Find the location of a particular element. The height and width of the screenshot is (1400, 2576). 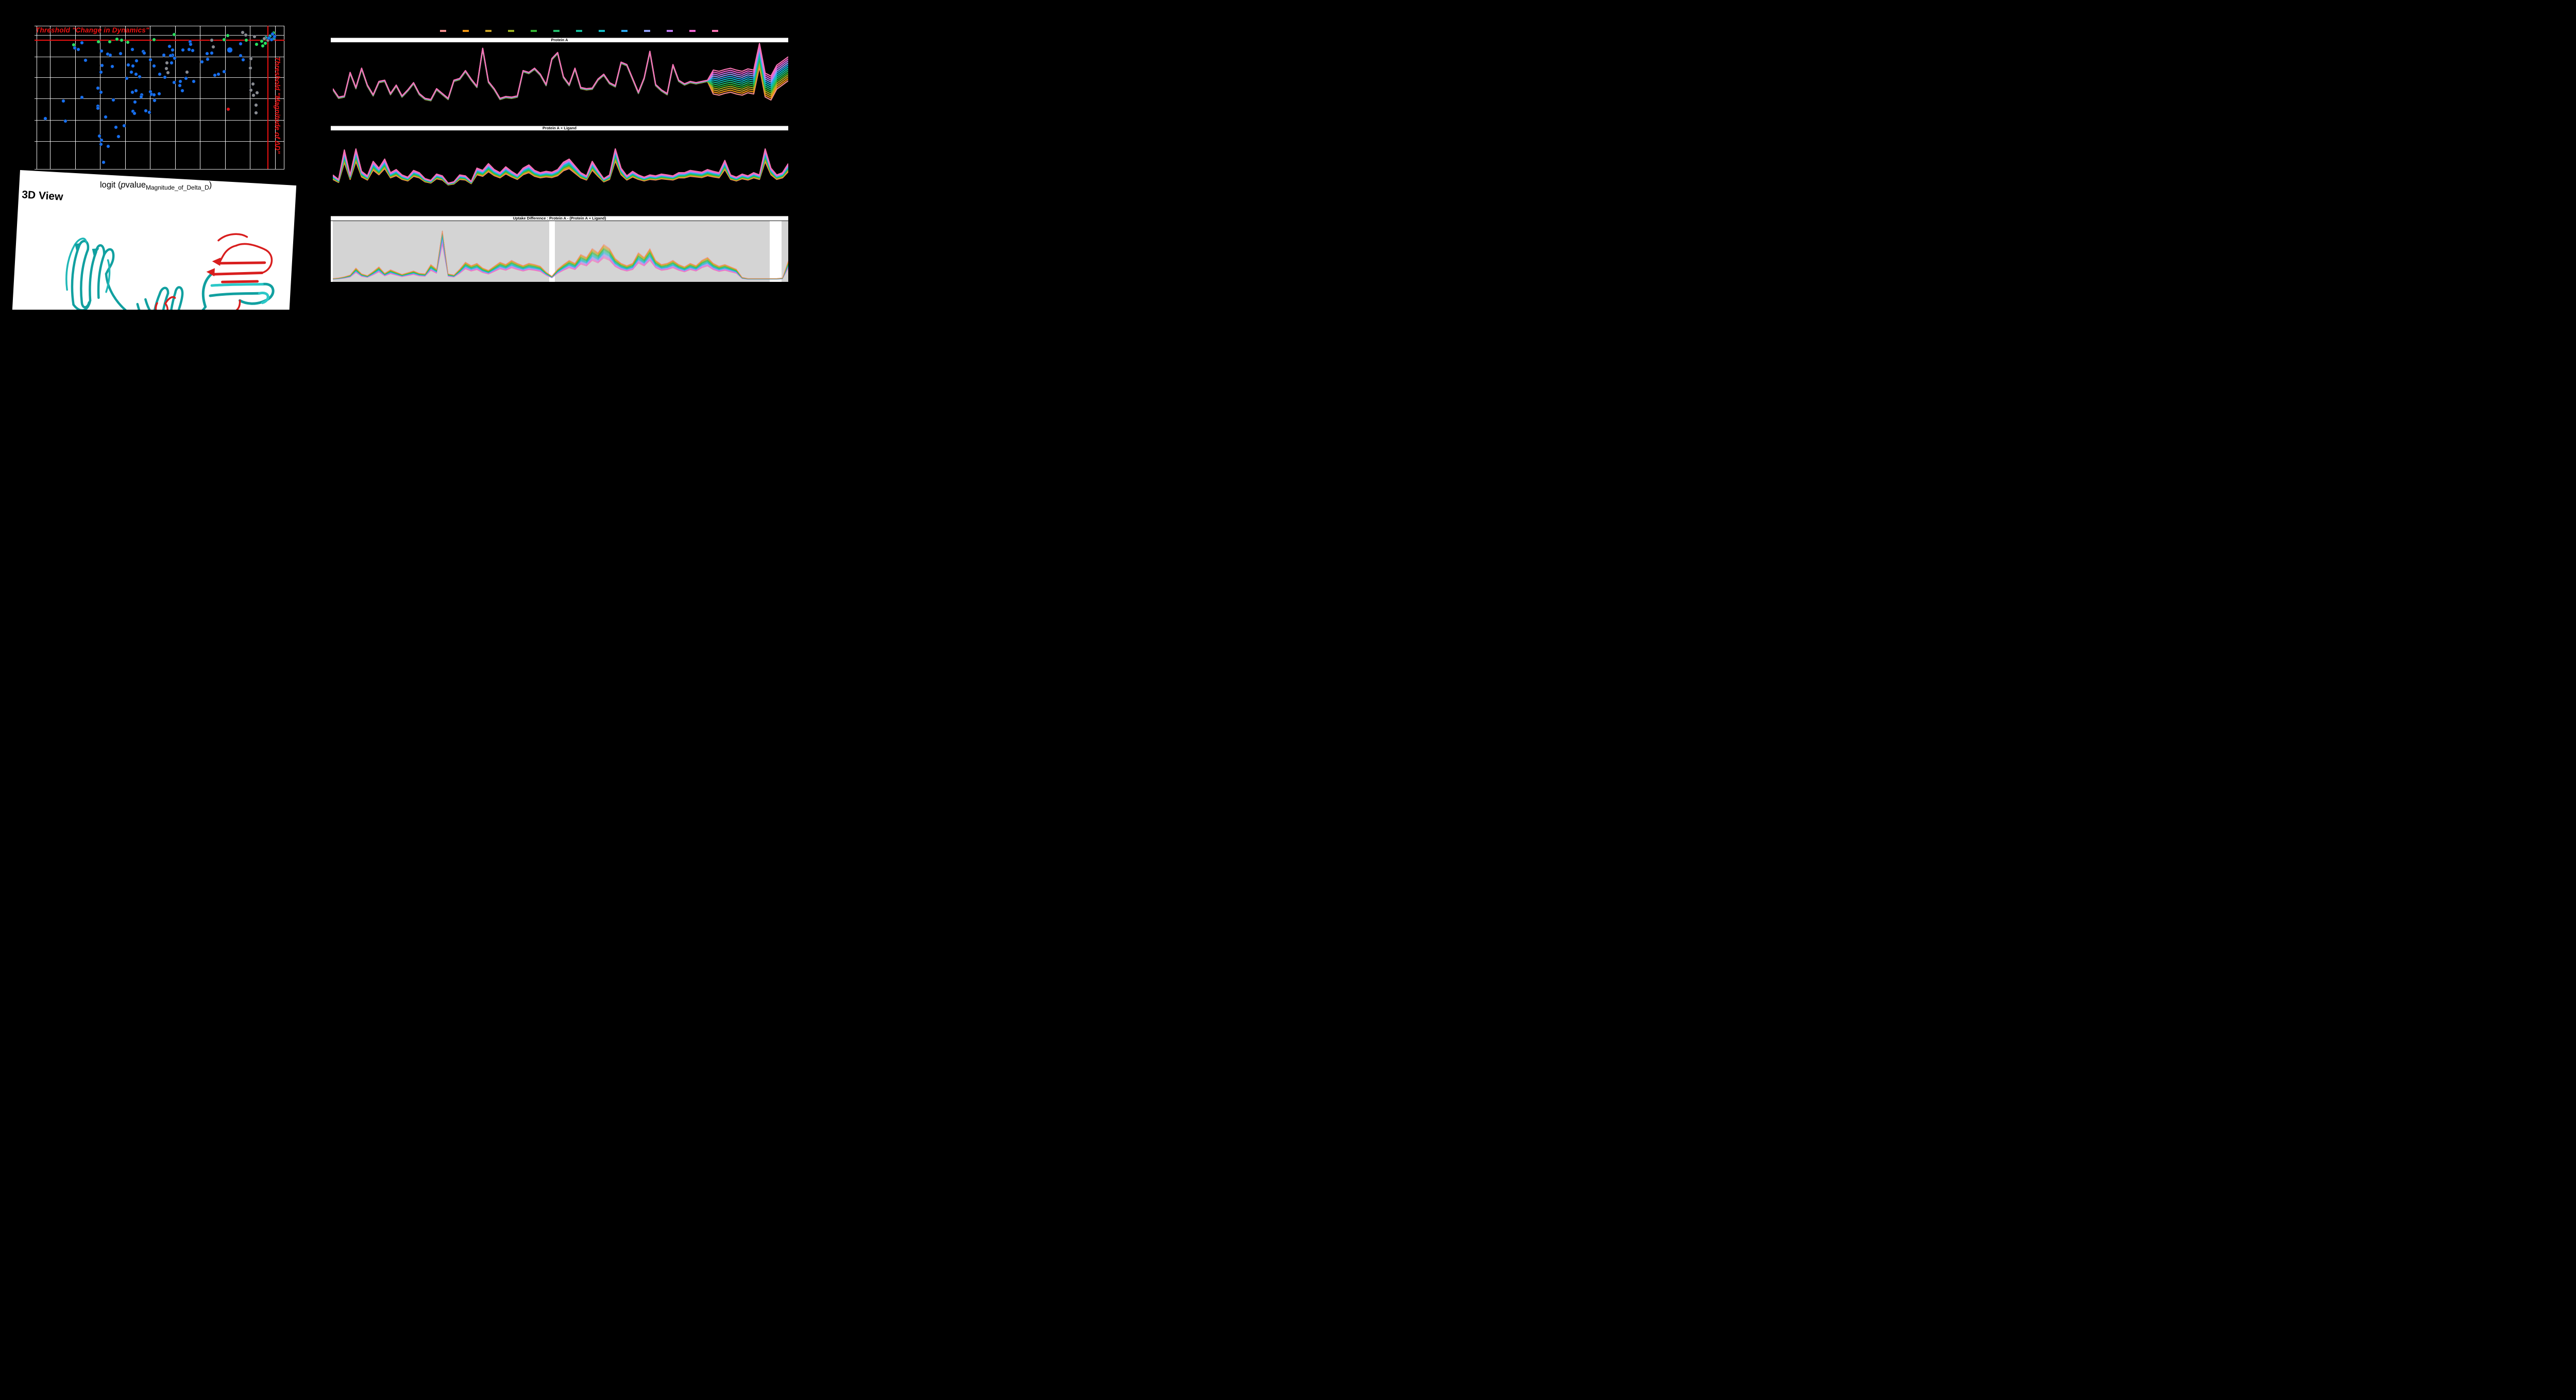

3d-view-card: 3D View is located at coordinates (152, 240).